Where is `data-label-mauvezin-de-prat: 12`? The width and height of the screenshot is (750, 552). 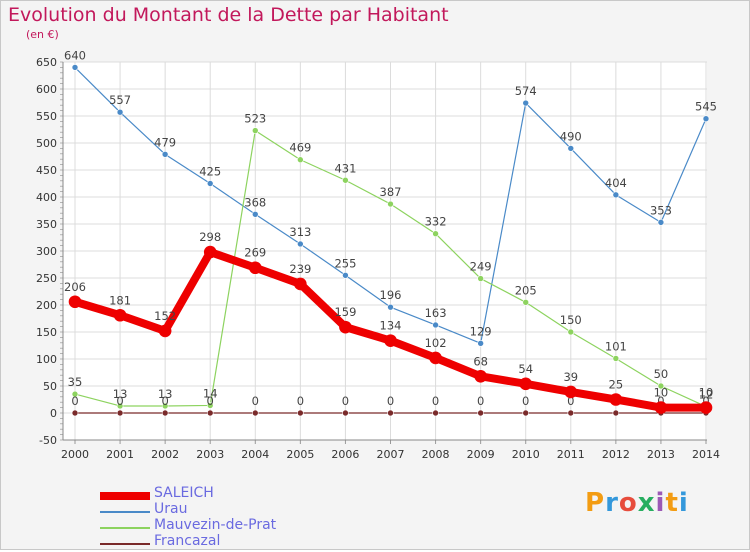
data-label-mauvezin-de-prat: 12 is located at coordinates (706, 395).